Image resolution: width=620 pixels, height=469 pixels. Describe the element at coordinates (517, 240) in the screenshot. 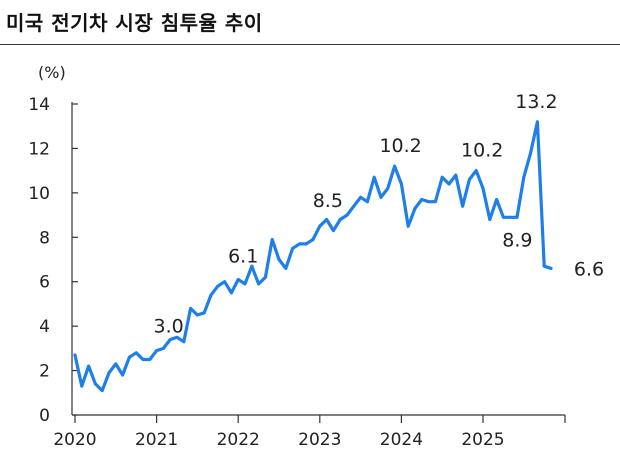

I see `data-label: 8.9` at that location.